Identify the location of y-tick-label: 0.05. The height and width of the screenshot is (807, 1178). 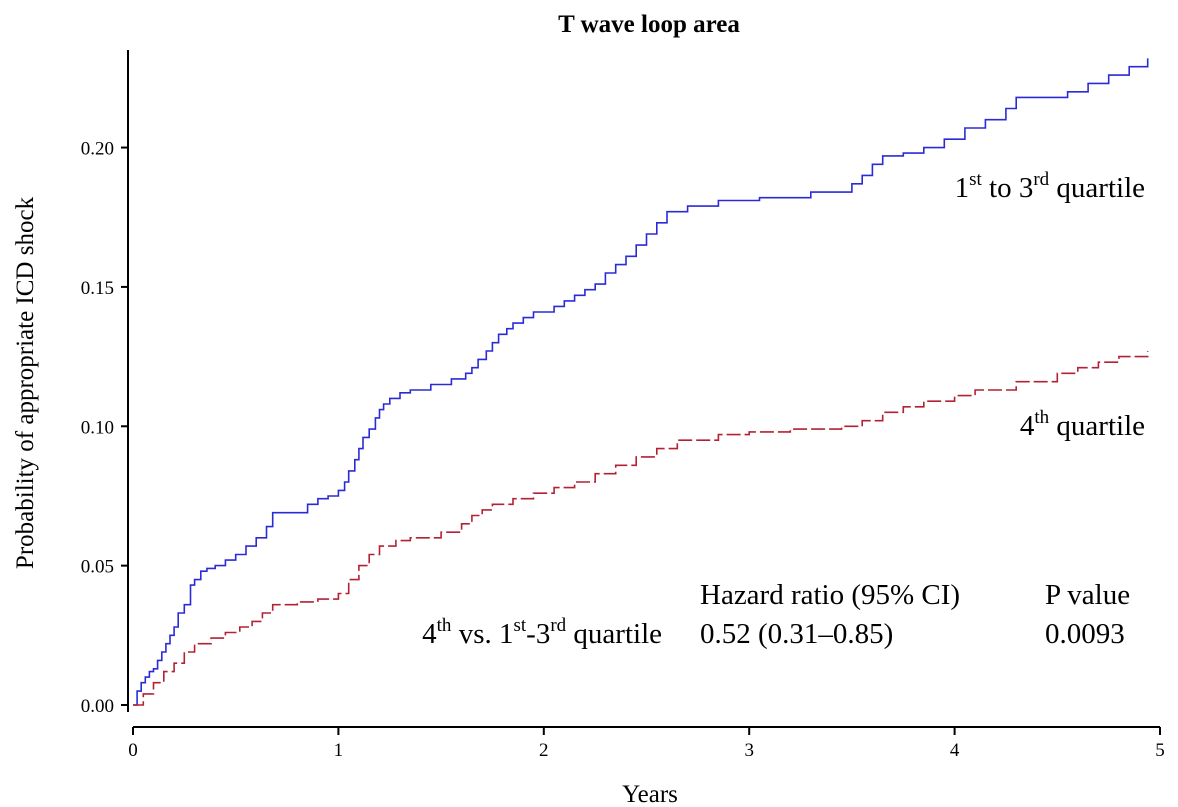
(97, 567).